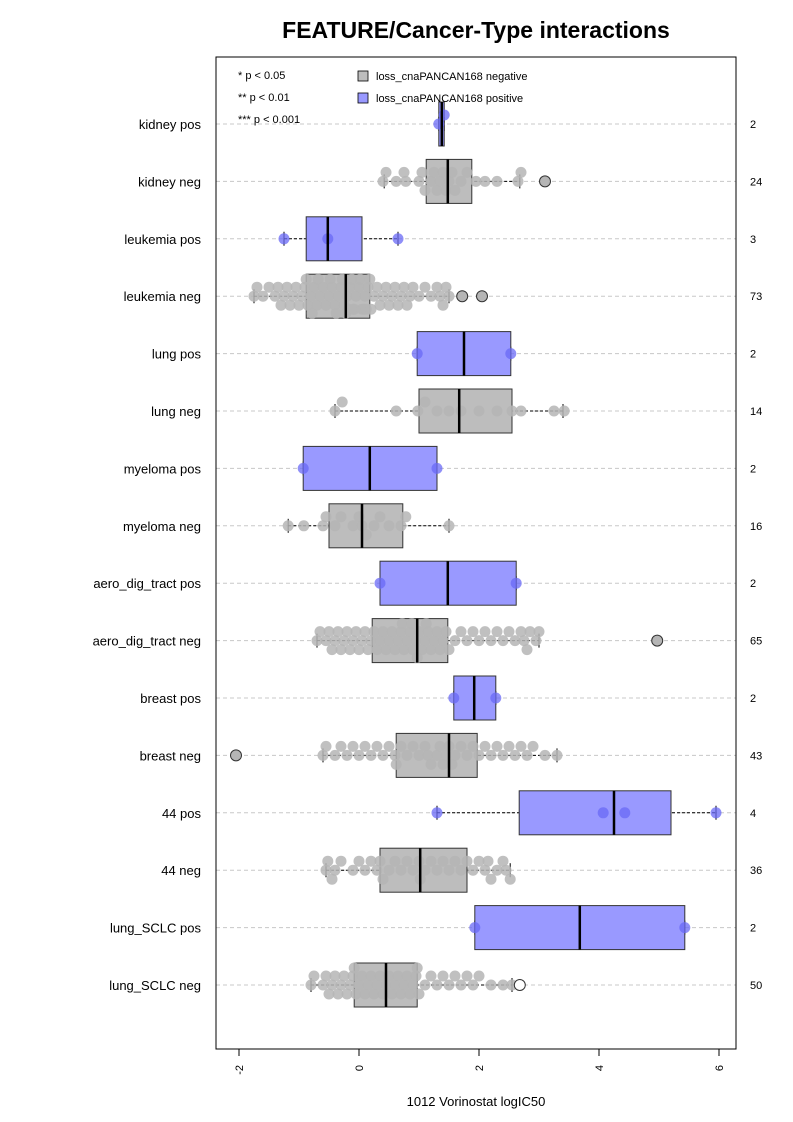 The image size is (793, 1122). Describe the element at coordinates (476, 1101) in the screenshot. I see `x-axis-label: 1012 Vorinostat logIC50` at that location.